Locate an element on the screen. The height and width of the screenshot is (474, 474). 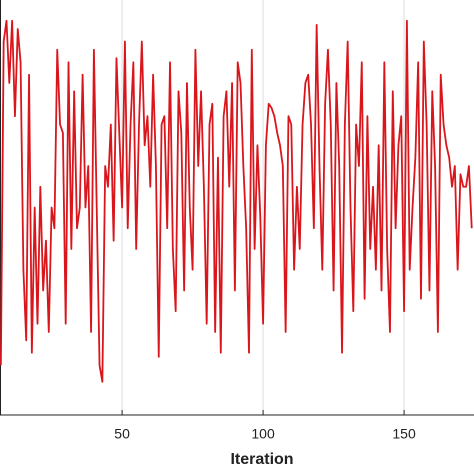
x-tick-label: 50 is located at coordinates (122, 434).